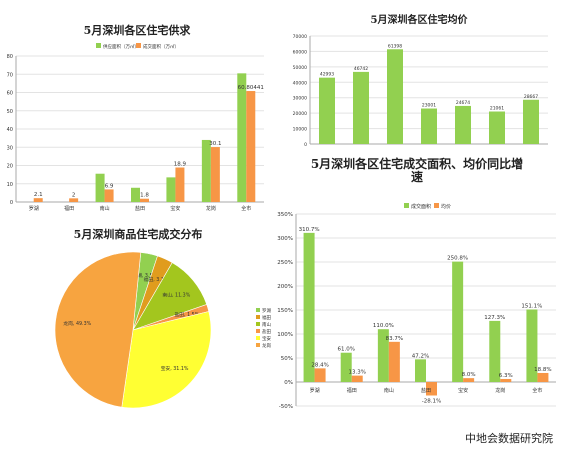 This screenshot has width=563, height=454. I want to click on c1-data-label: 18.9, so click(180, 165).